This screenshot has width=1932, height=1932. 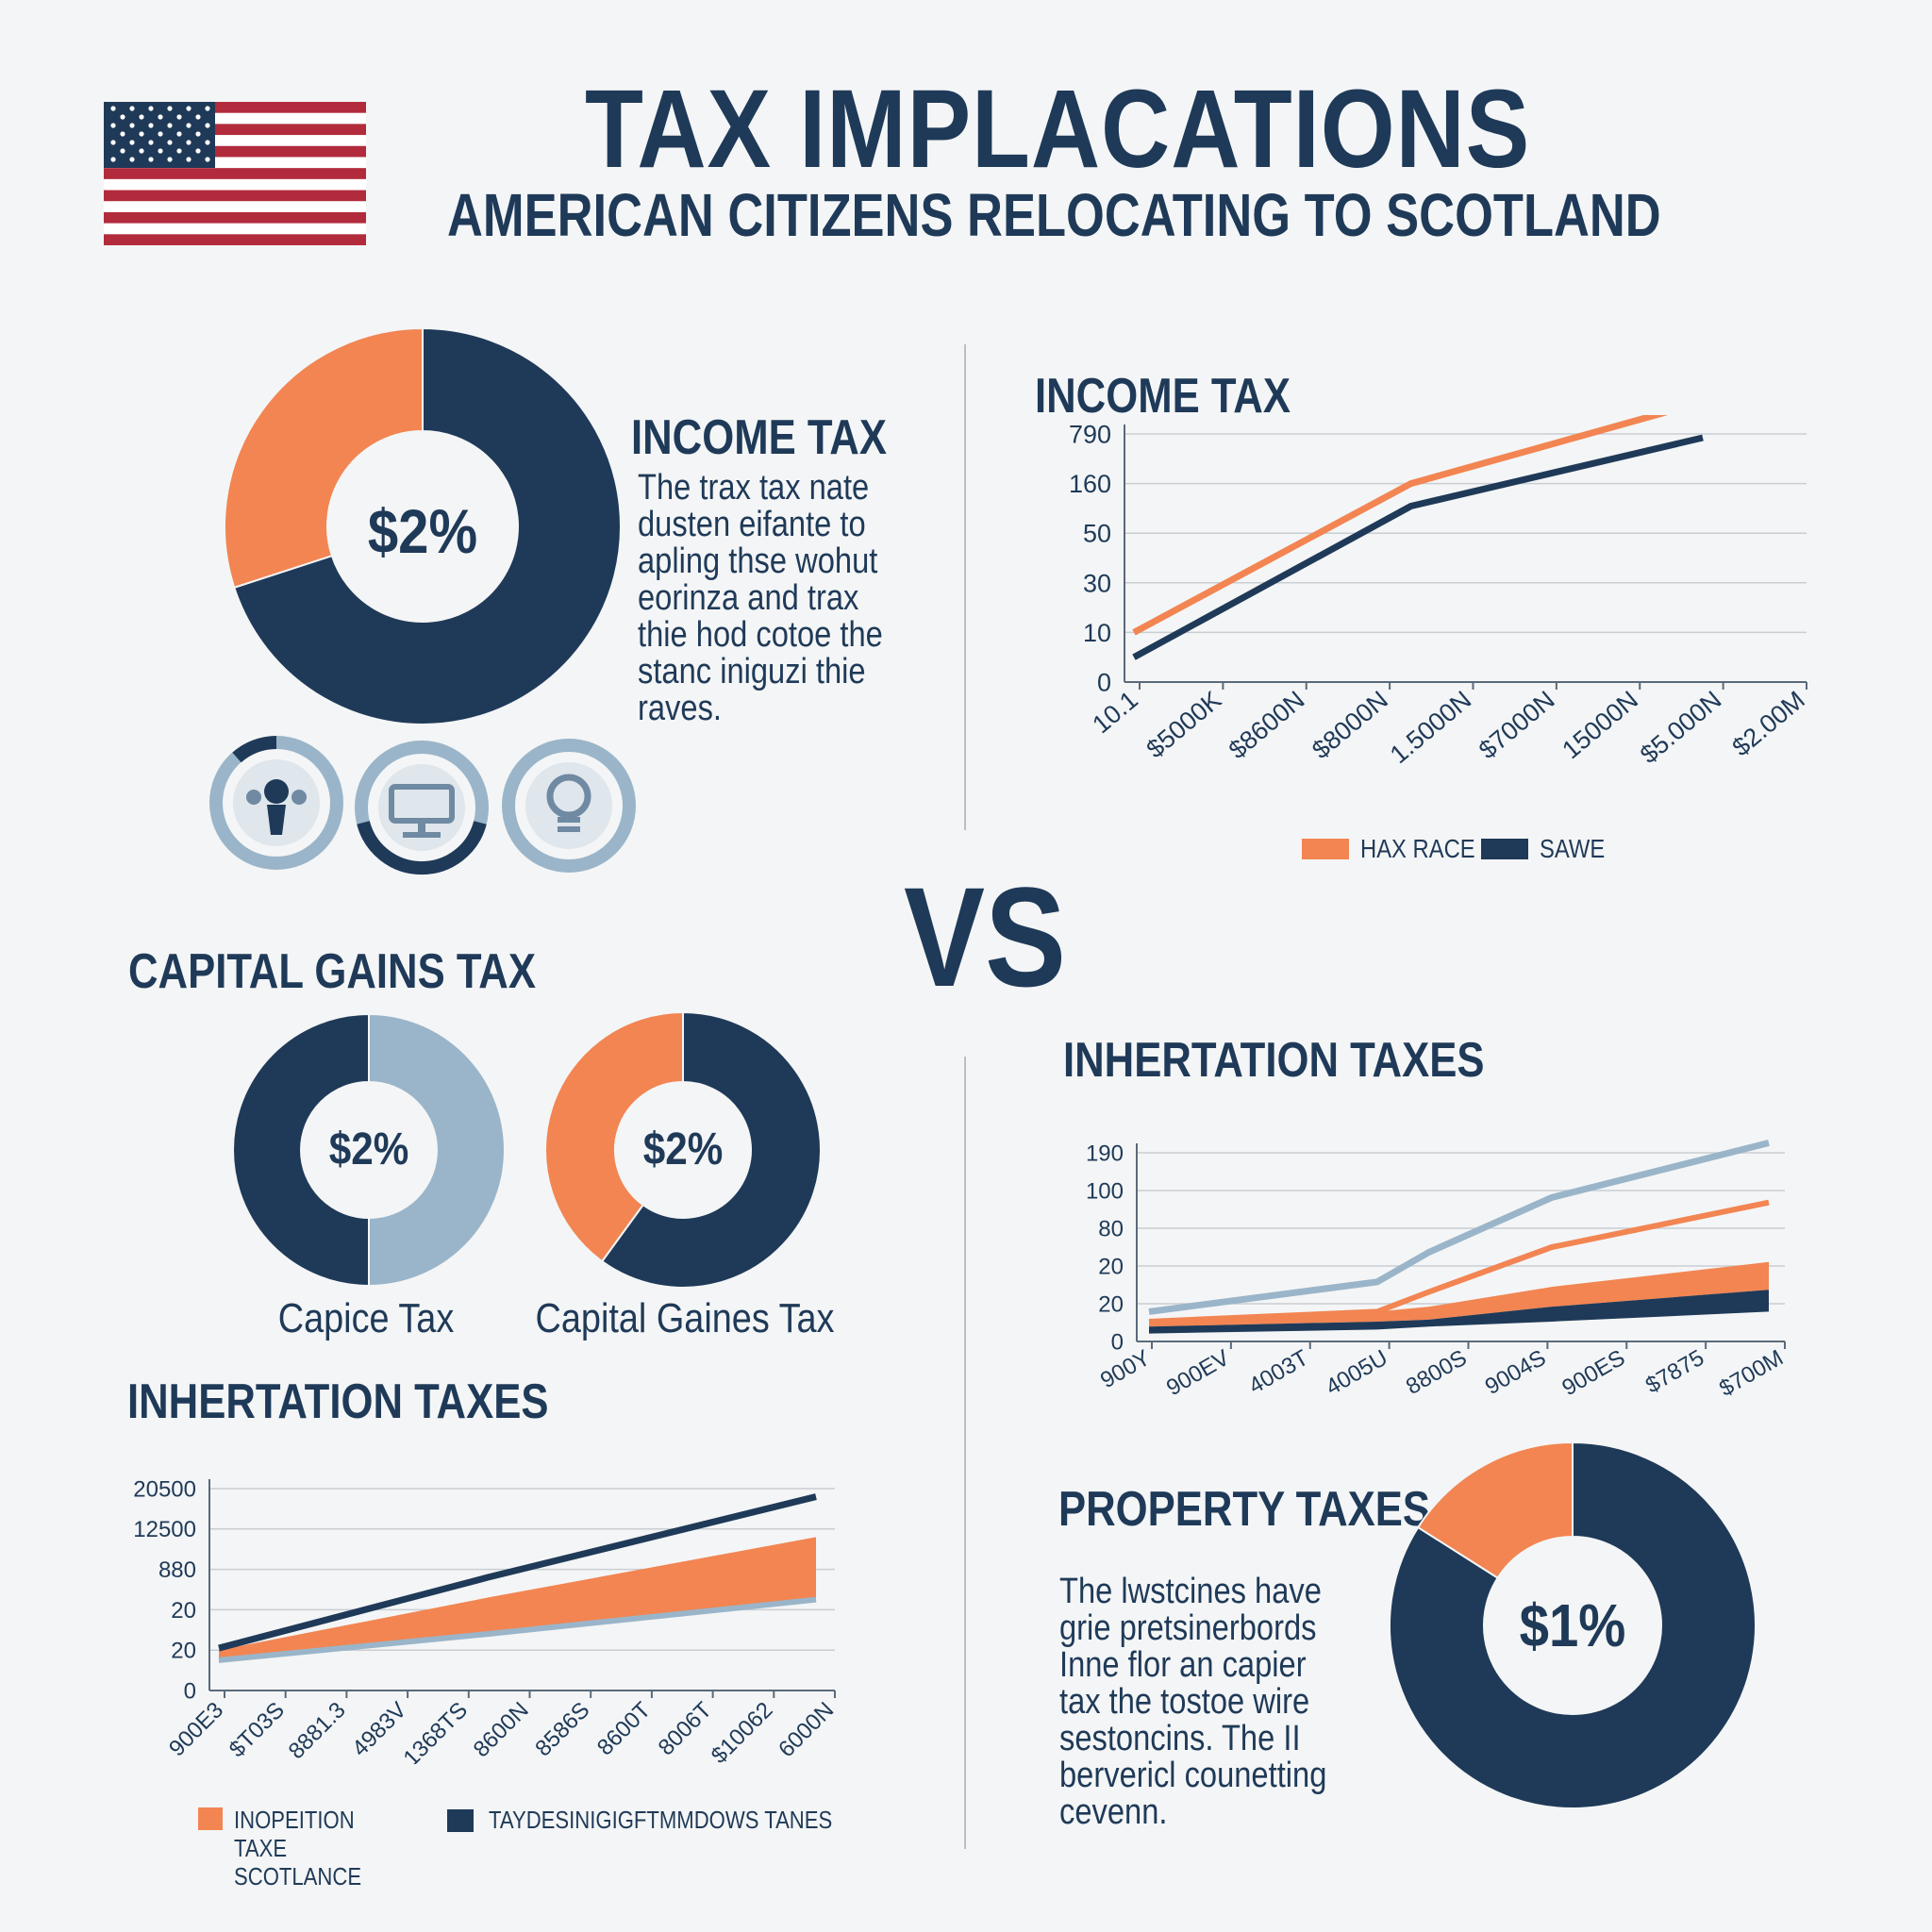 What do you see at coordinates (754, 488) in the screenshot?
I see `income-tax-description-line: The trax tax nate` at bounding box center [754, 488].